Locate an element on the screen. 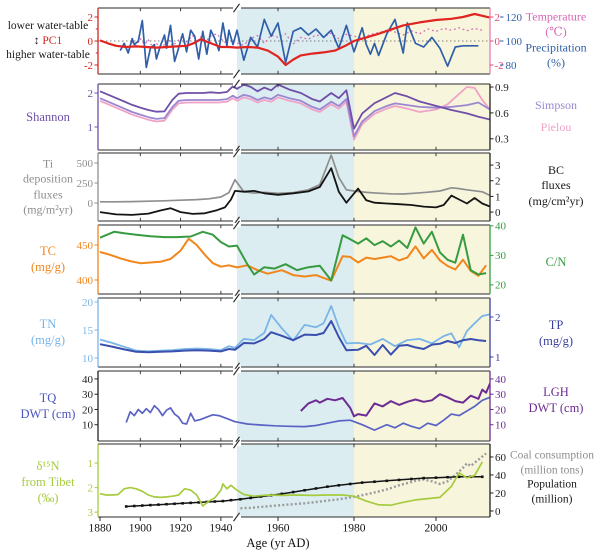 This screenshot has width=600, height=553. panel-tn-tp-tick-labels: 20 15 10 2 1 is located at coordinates (291, 331).